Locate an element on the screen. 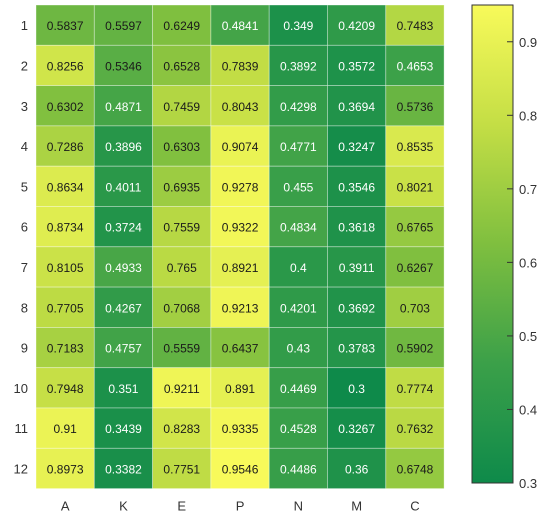 This screenshot has height=521, width=550. heatmap-cell-9-N is located at coordinates (298, 347).